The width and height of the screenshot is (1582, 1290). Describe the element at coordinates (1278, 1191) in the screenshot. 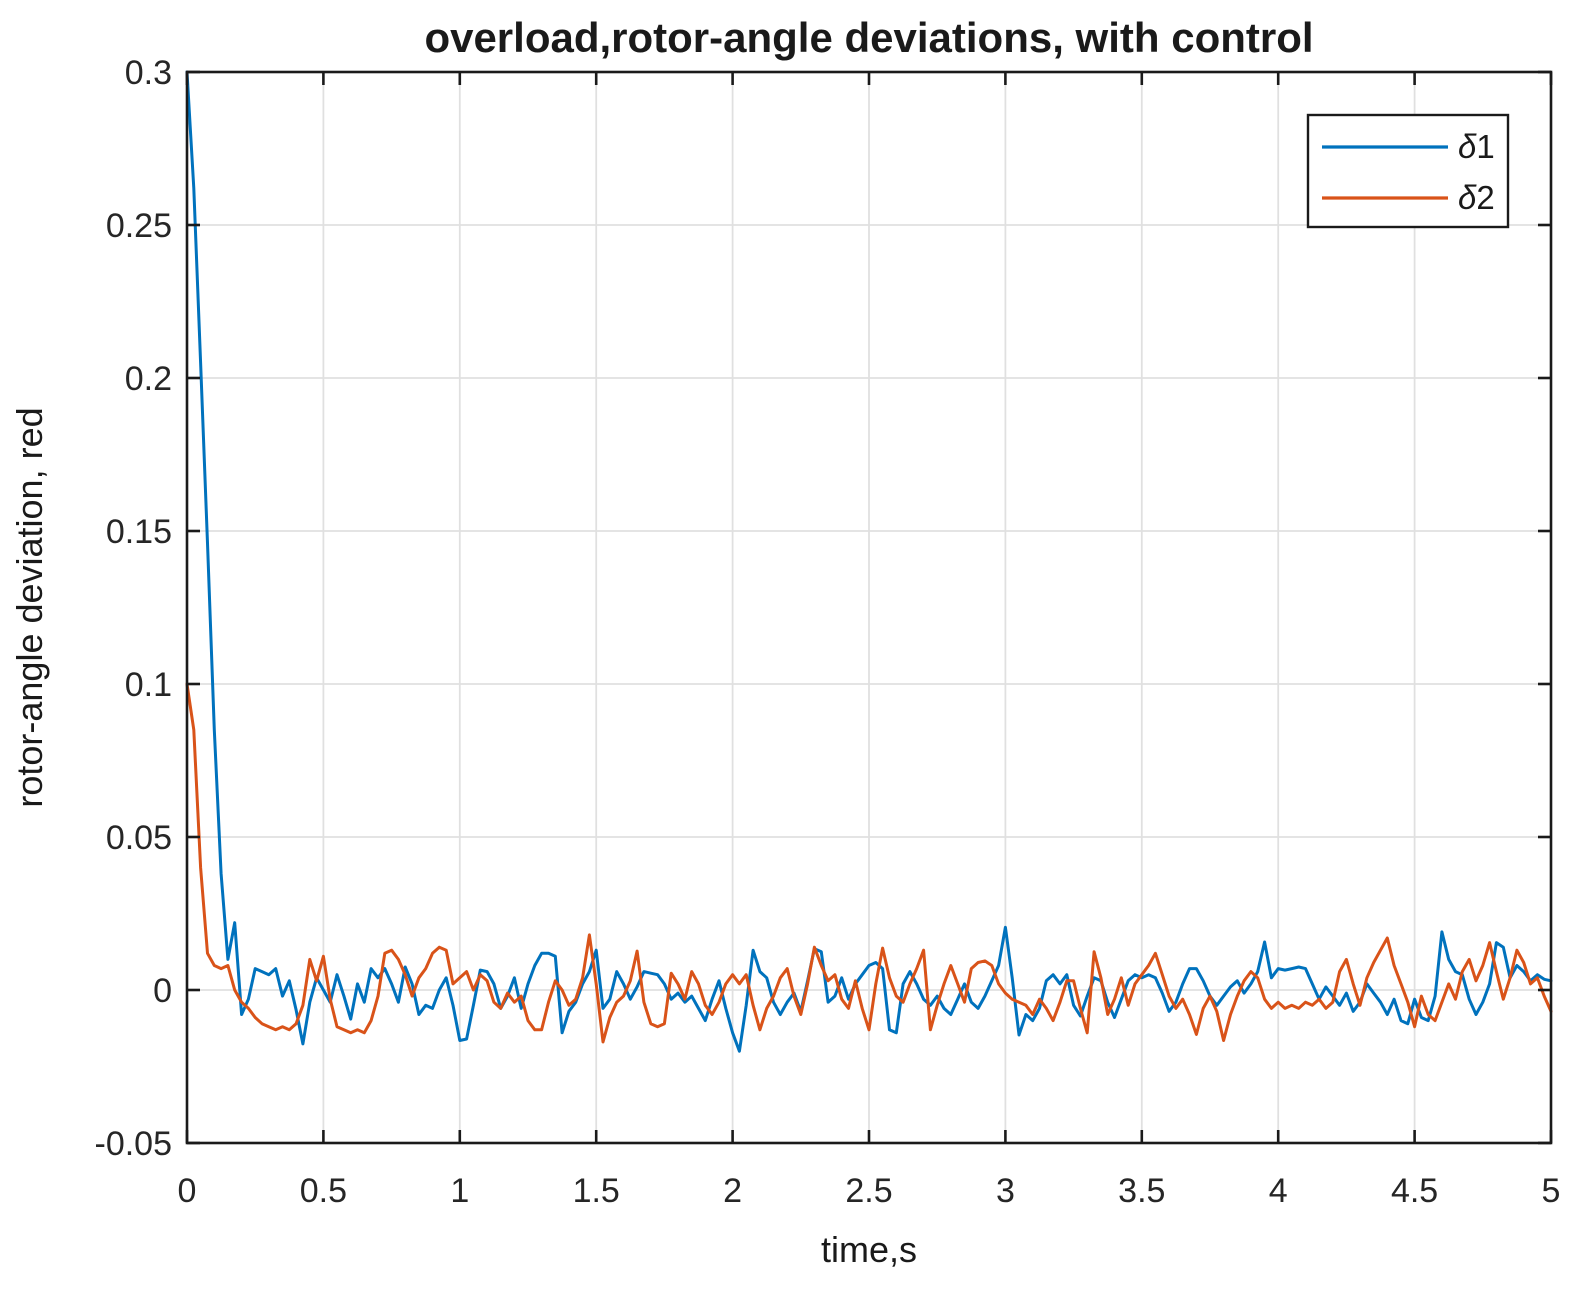

I see `x-tick-label: 4` at that location.